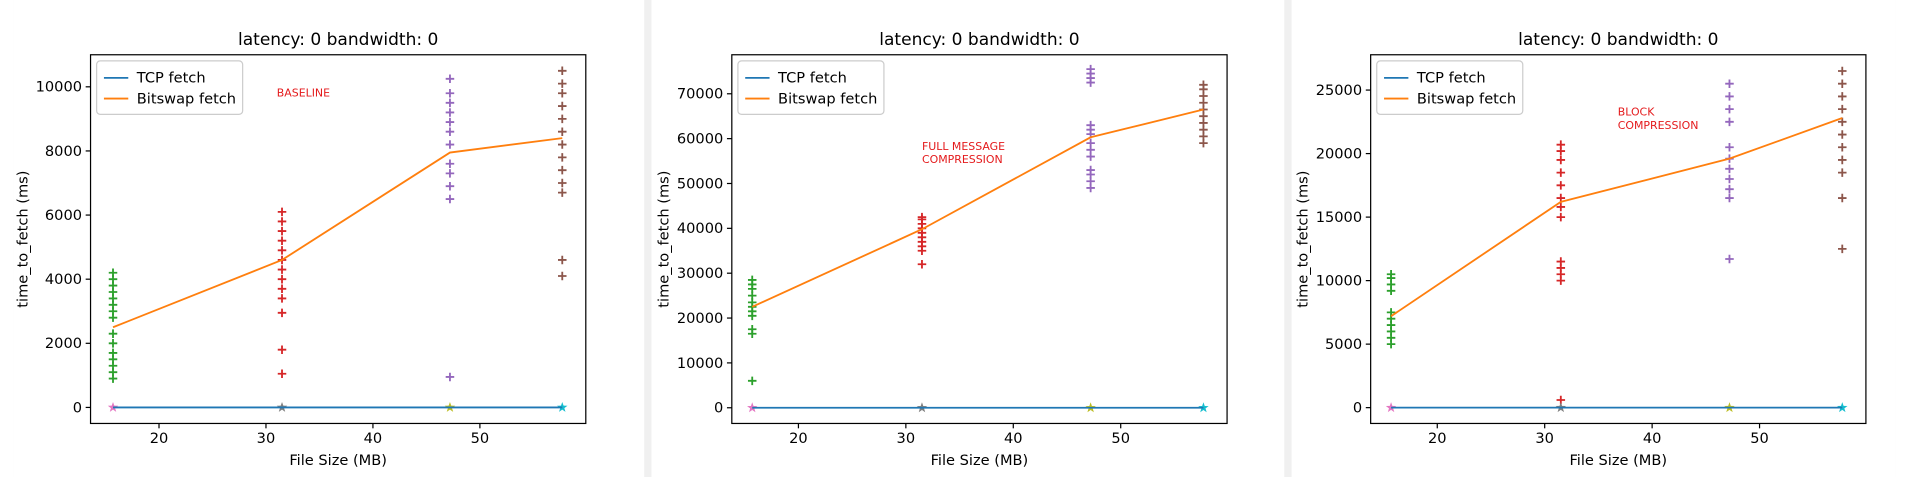 The image size is (1909, 477). What do you see at coordinates (1339, 90) in the screenshot?
I see `y-tick-label: 25000` at bounding box center [1339, 90].